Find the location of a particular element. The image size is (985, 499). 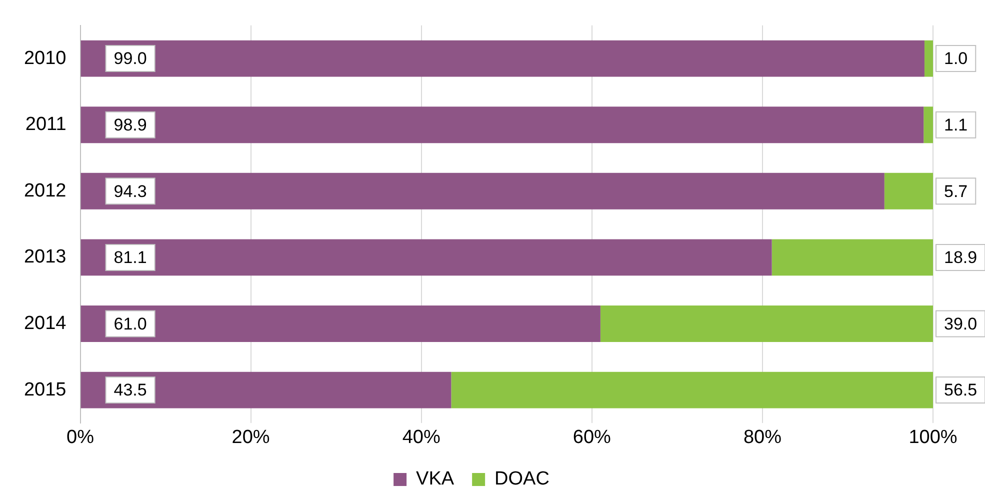

x-tick-label: 100% is located at coordinates (933, 437).